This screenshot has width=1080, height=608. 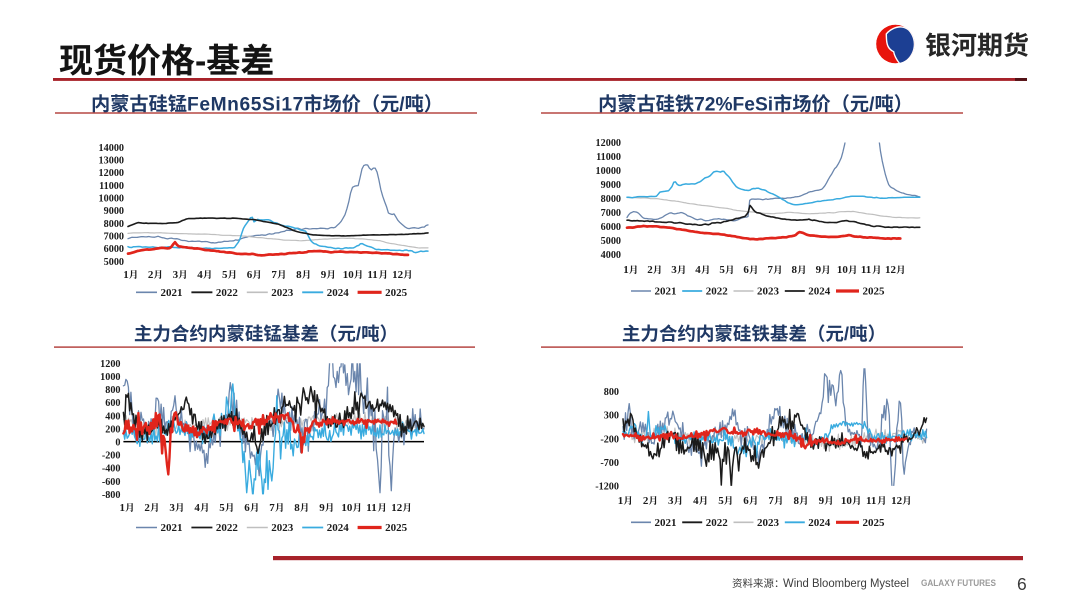 I want to click on svg-text: 1000, so click(x=110, y=377).